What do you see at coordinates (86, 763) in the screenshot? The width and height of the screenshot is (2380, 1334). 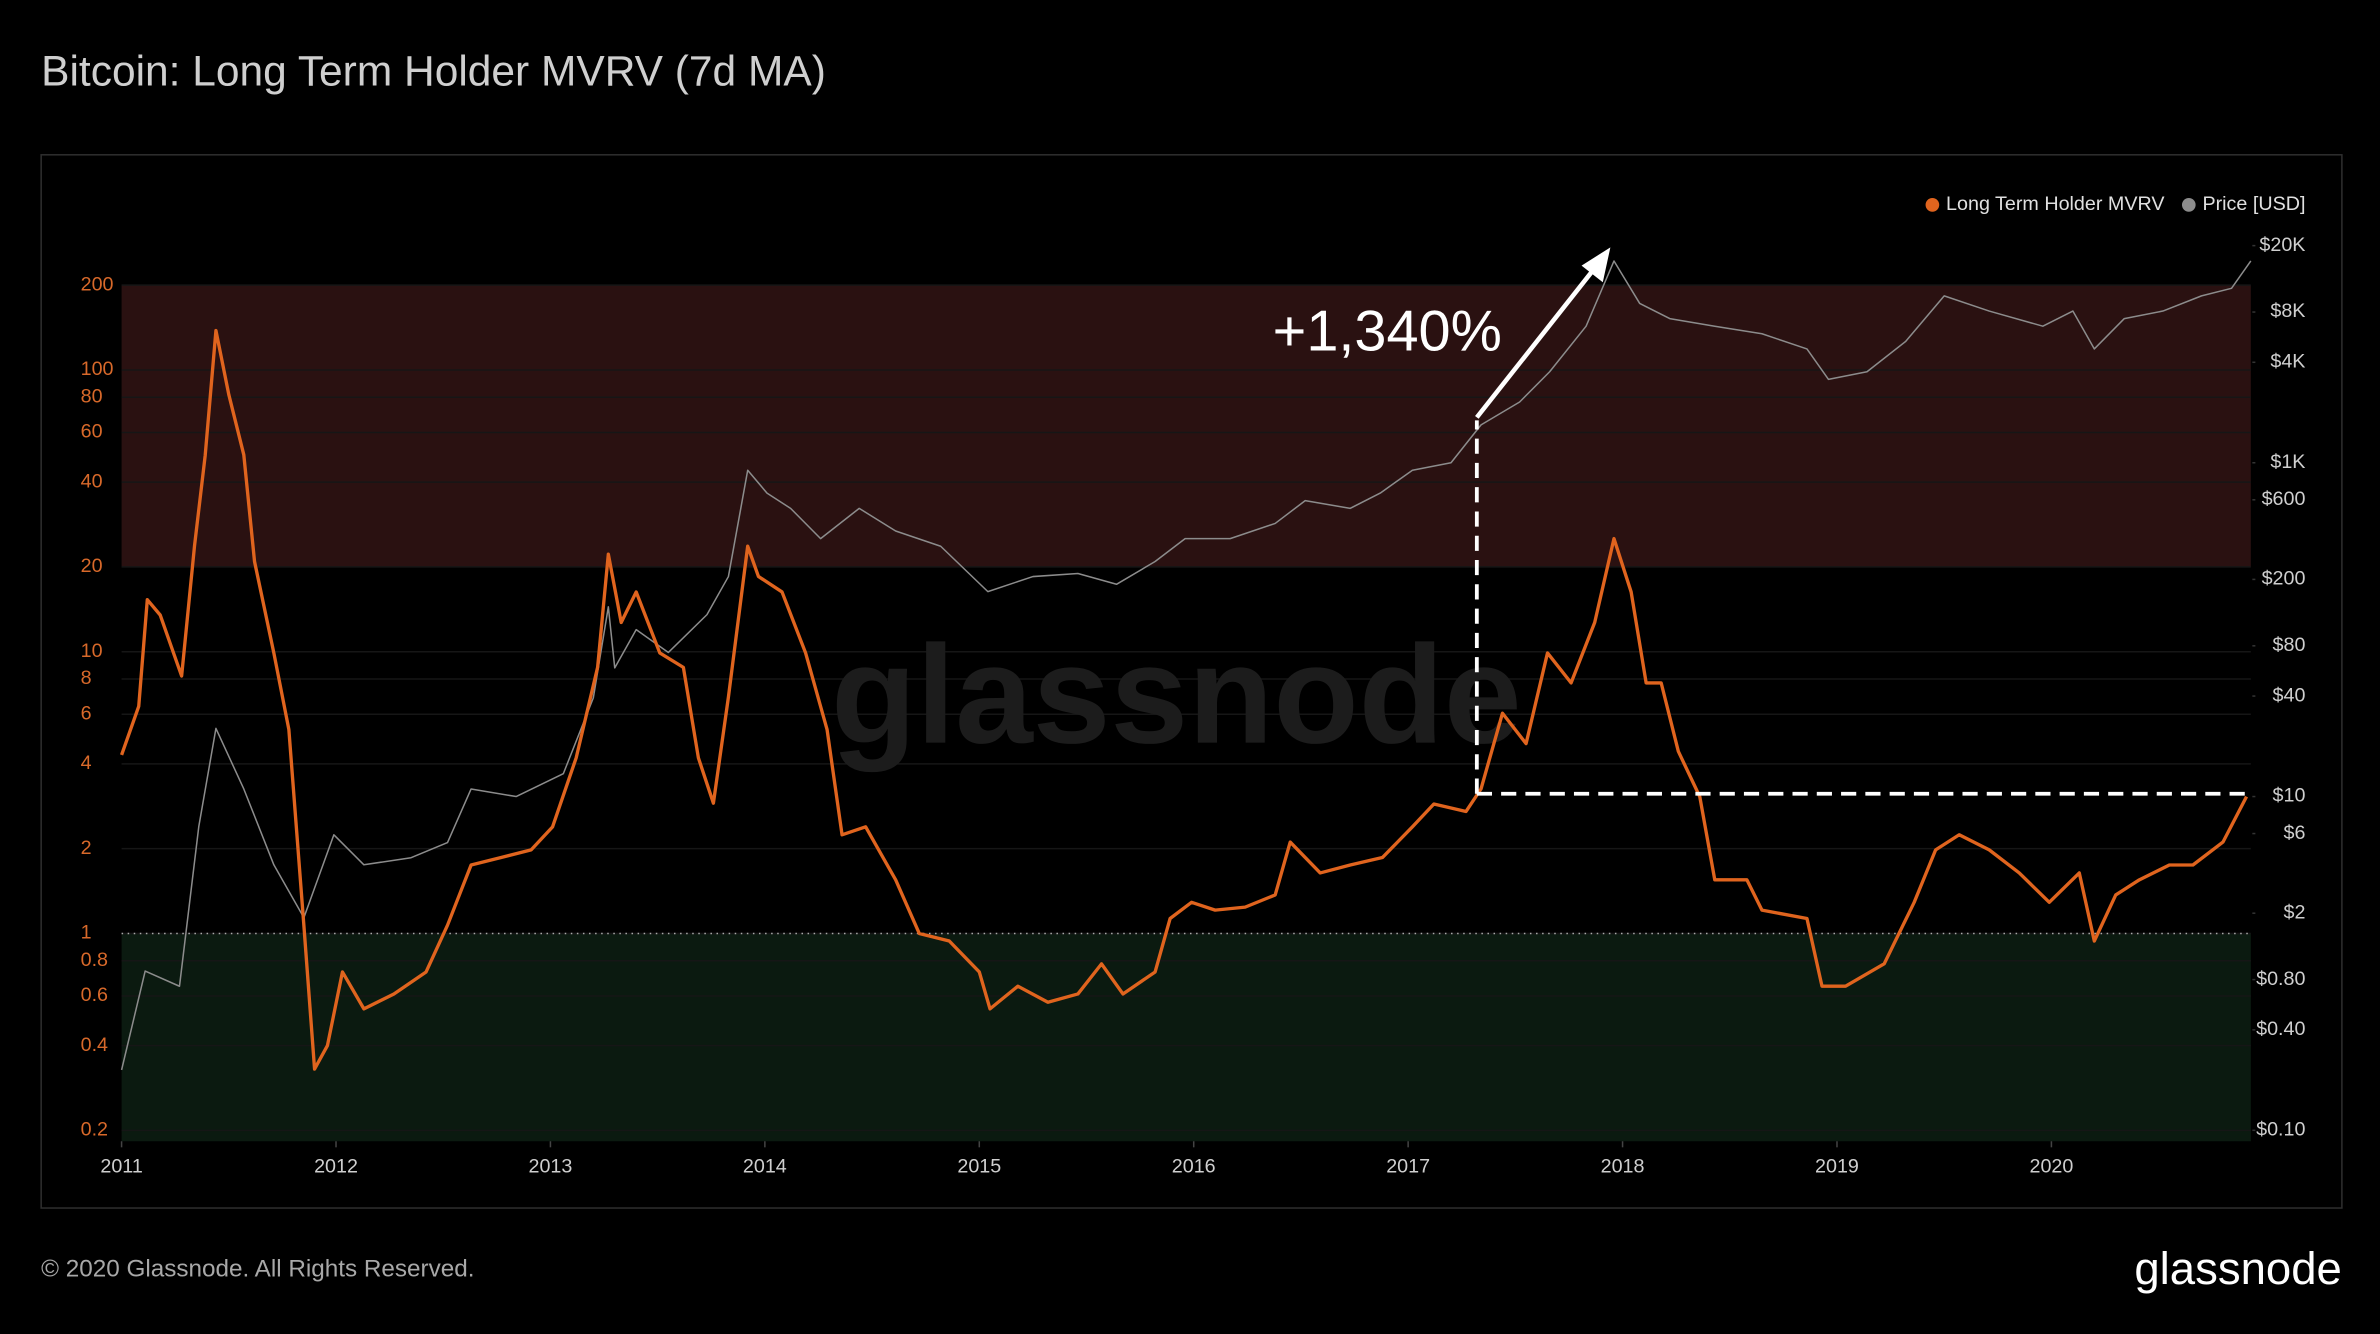 I see `y-tick-label: 4` at bounding box center [86, 763].